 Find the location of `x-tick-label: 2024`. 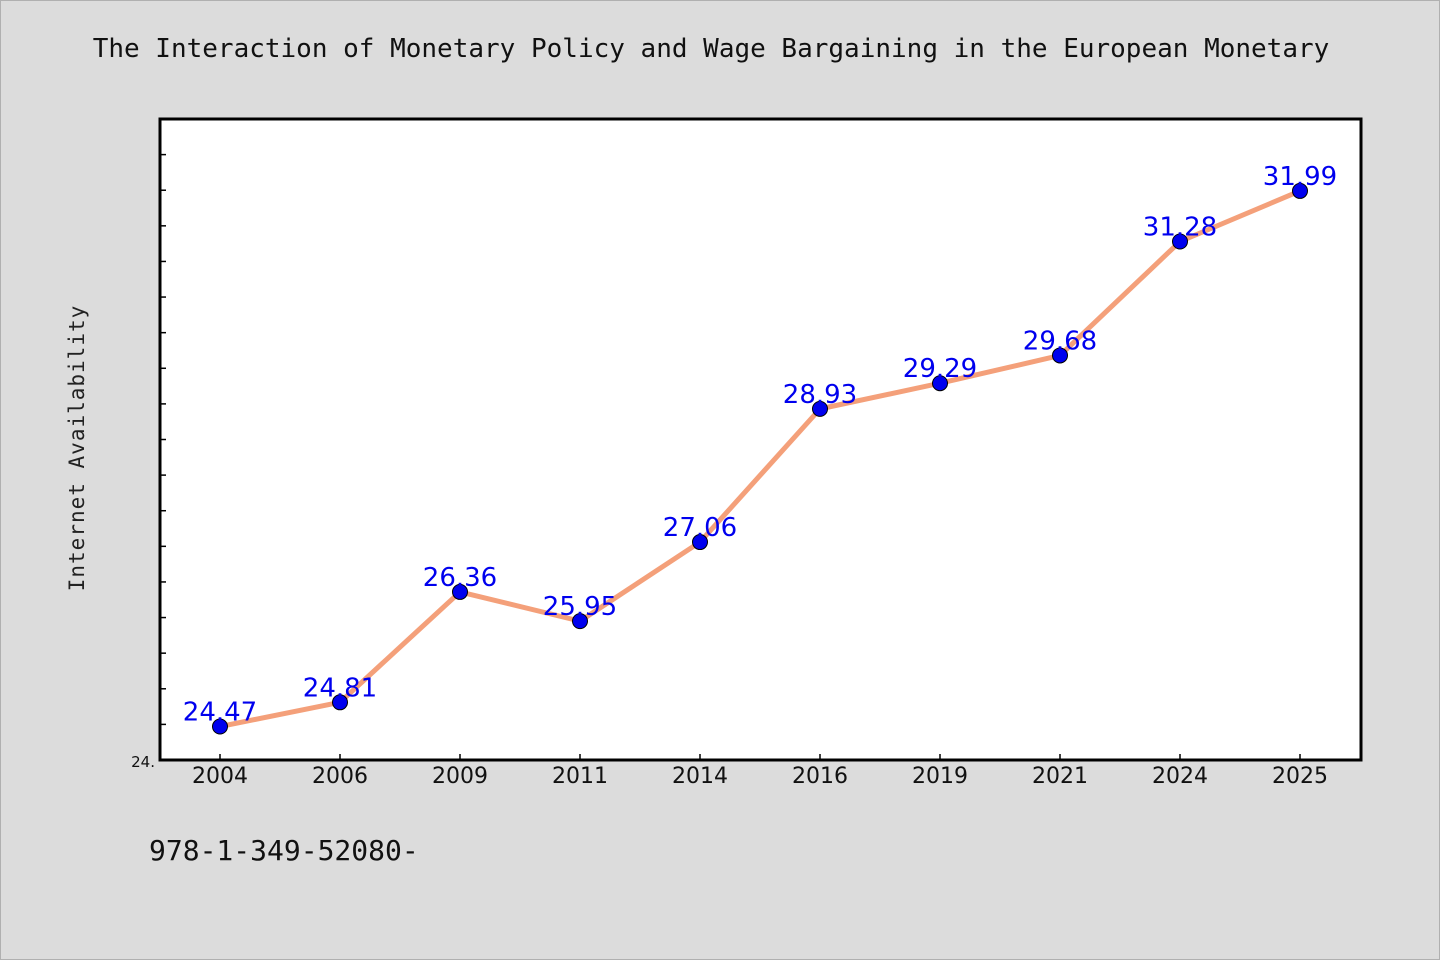

x-tick-label: 2024 is located at coordinates (1180, 776).